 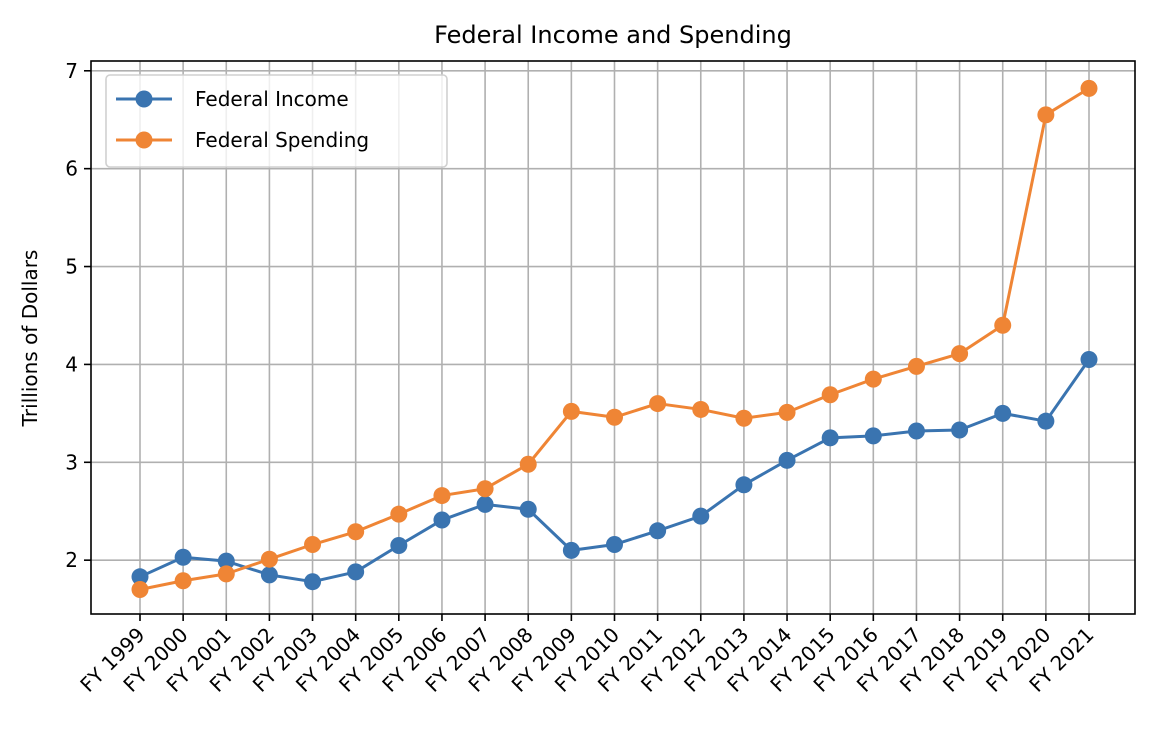 What do you see at coordinates (71, 560) in the screenshot?
I see `y-tick-label: 2` at bounding box center [71, 560].